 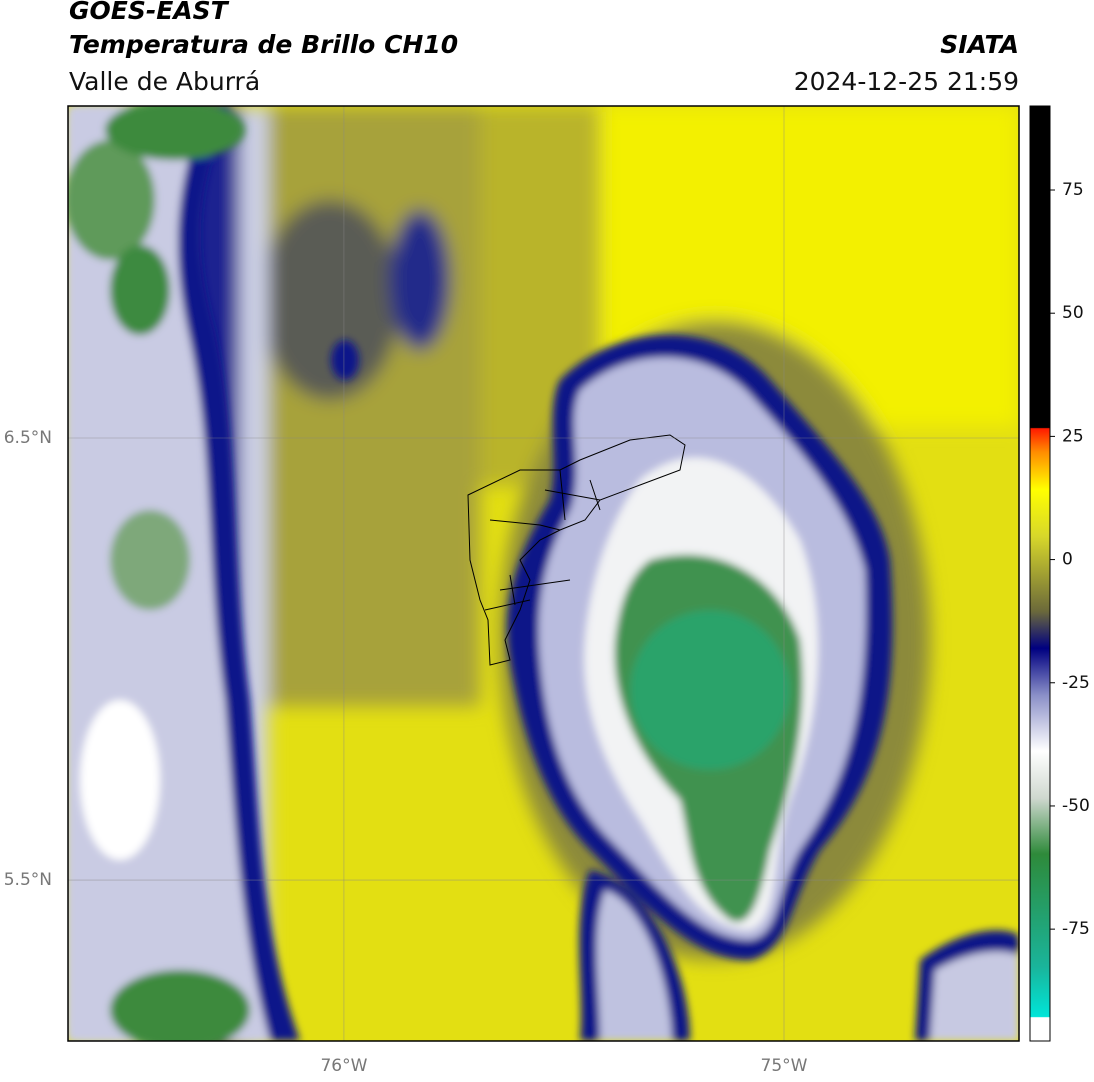 I want to click on source: SIATA, so click(x=979, y=44).